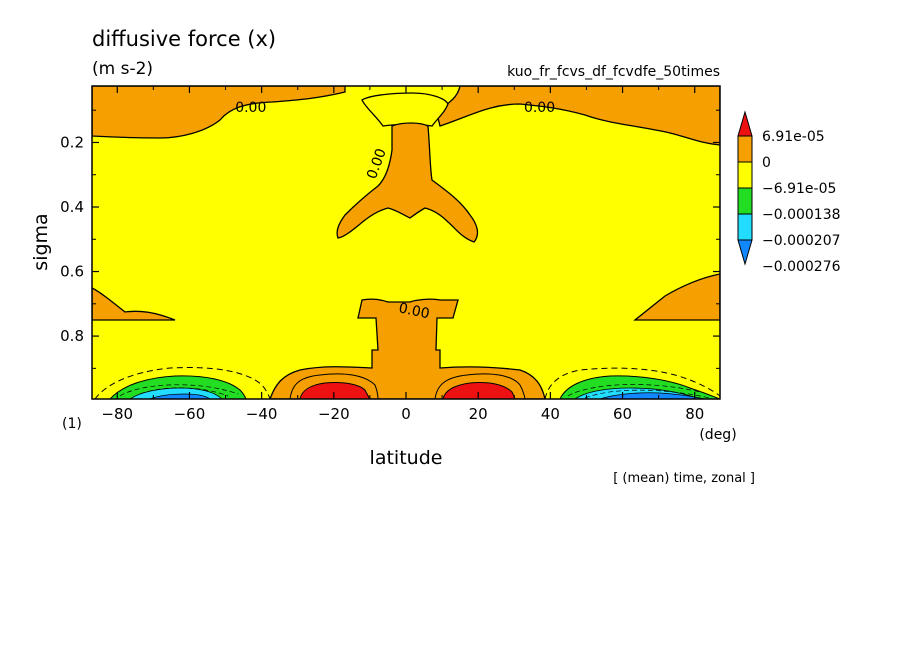 This screenshot has height=654, width=904. I want to click on x-tick-label: 80, so click(694, 414).